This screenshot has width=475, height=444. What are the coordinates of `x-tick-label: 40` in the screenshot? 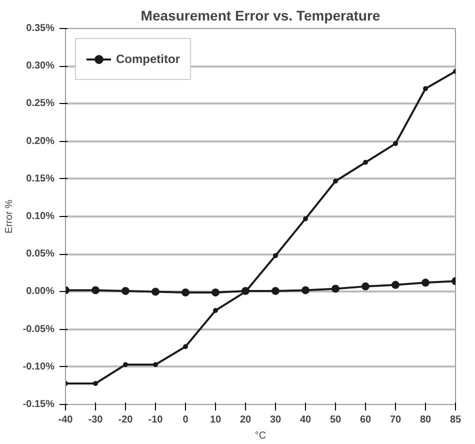 It's located at (306, 420).